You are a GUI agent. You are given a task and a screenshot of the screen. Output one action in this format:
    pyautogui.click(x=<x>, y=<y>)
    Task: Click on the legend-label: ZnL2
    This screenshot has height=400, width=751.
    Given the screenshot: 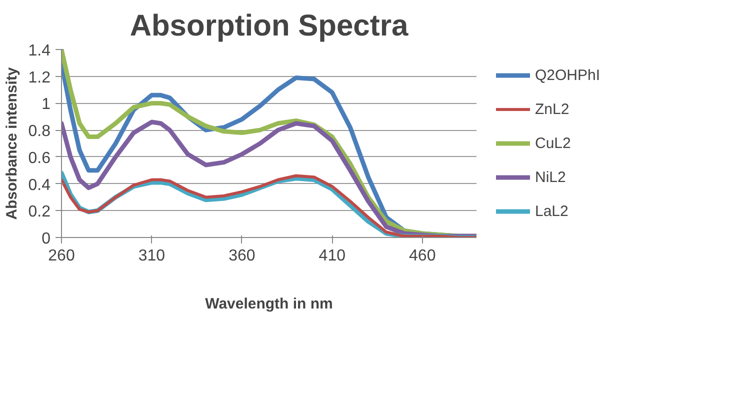 What is the action you would take?
    pyautogui.click(x=552, y=109)
    